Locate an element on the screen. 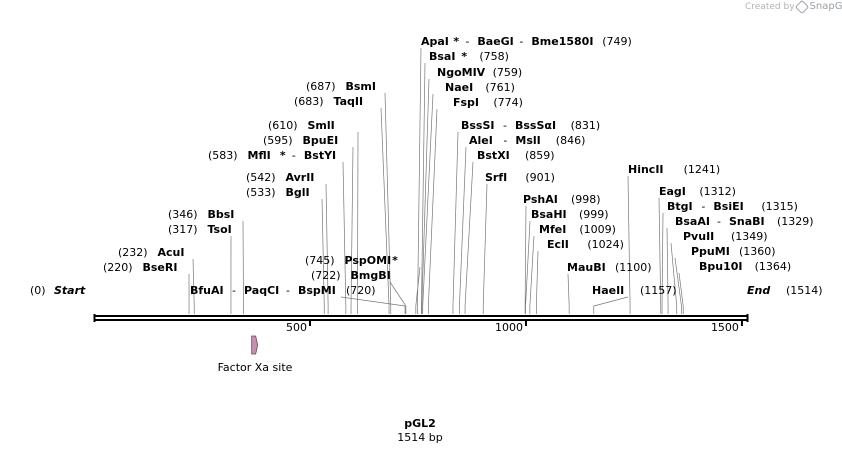 The width and height of the screenshot is (842, 453). enzyme-name: BstXI is located at coordinates (493, 155).